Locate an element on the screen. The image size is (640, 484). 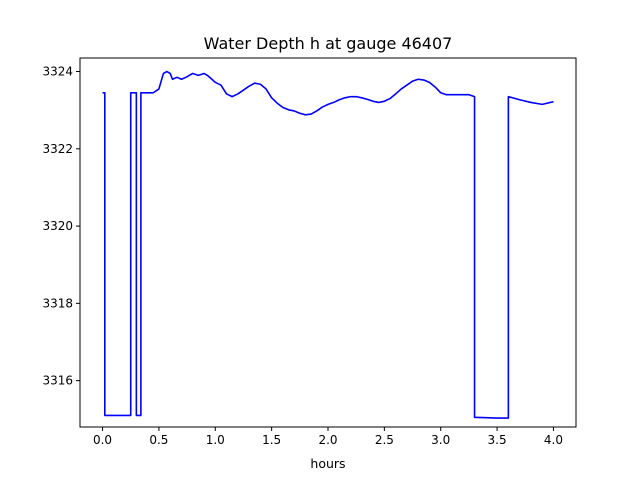
x-axis-label: hours is located at coordinates (327, 463).